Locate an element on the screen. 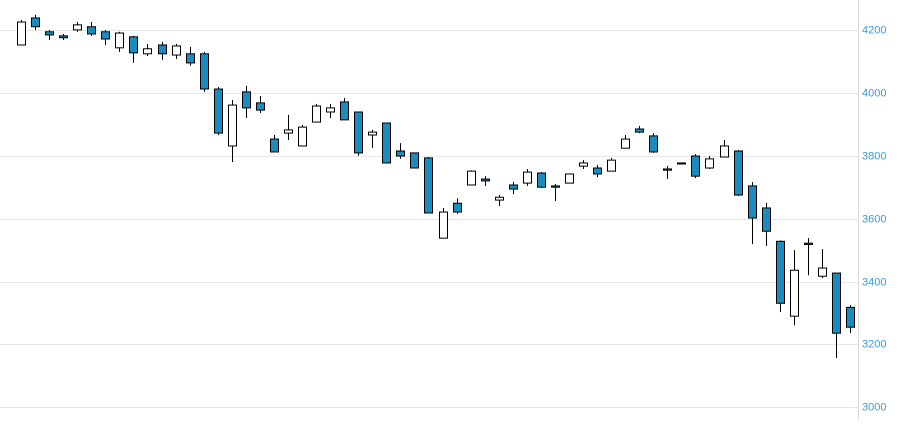 This screenshot has height=430, width=908. y-tick-label: 3200 is located at coordinates (874, 344).